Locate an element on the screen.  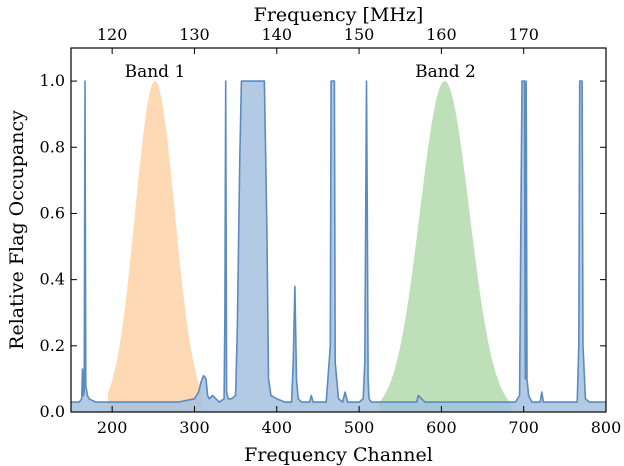
y-tick-label: 0.2 is located at coordinates (52, 345).